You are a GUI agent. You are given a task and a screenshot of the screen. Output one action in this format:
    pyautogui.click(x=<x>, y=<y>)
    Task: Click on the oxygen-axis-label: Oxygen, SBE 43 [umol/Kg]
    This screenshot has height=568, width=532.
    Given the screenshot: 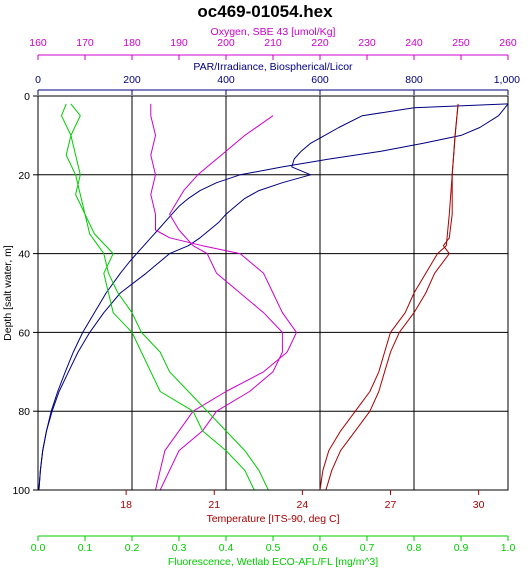 What is the action you would take?
    pyautogui.click(x=273, y=32)
    